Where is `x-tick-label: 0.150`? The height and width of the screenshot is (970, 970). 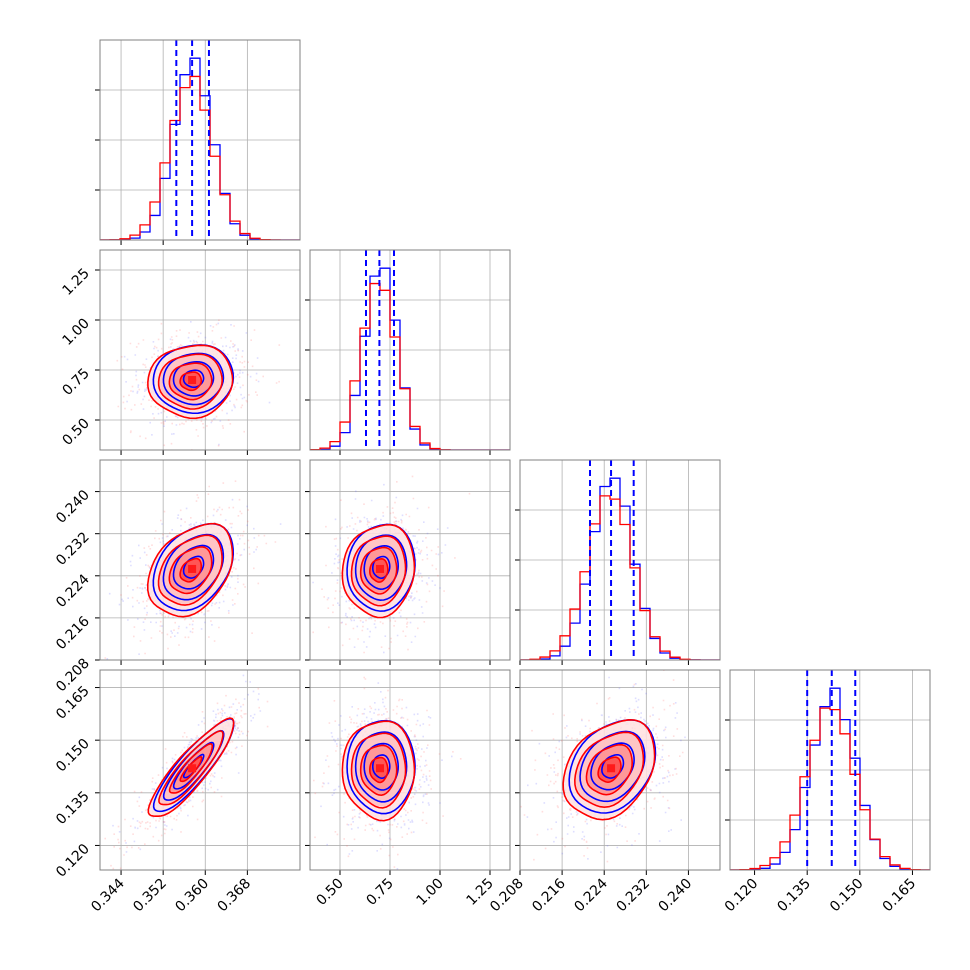 x-tick-label: 0.150 is located at coordinates (847, 896).